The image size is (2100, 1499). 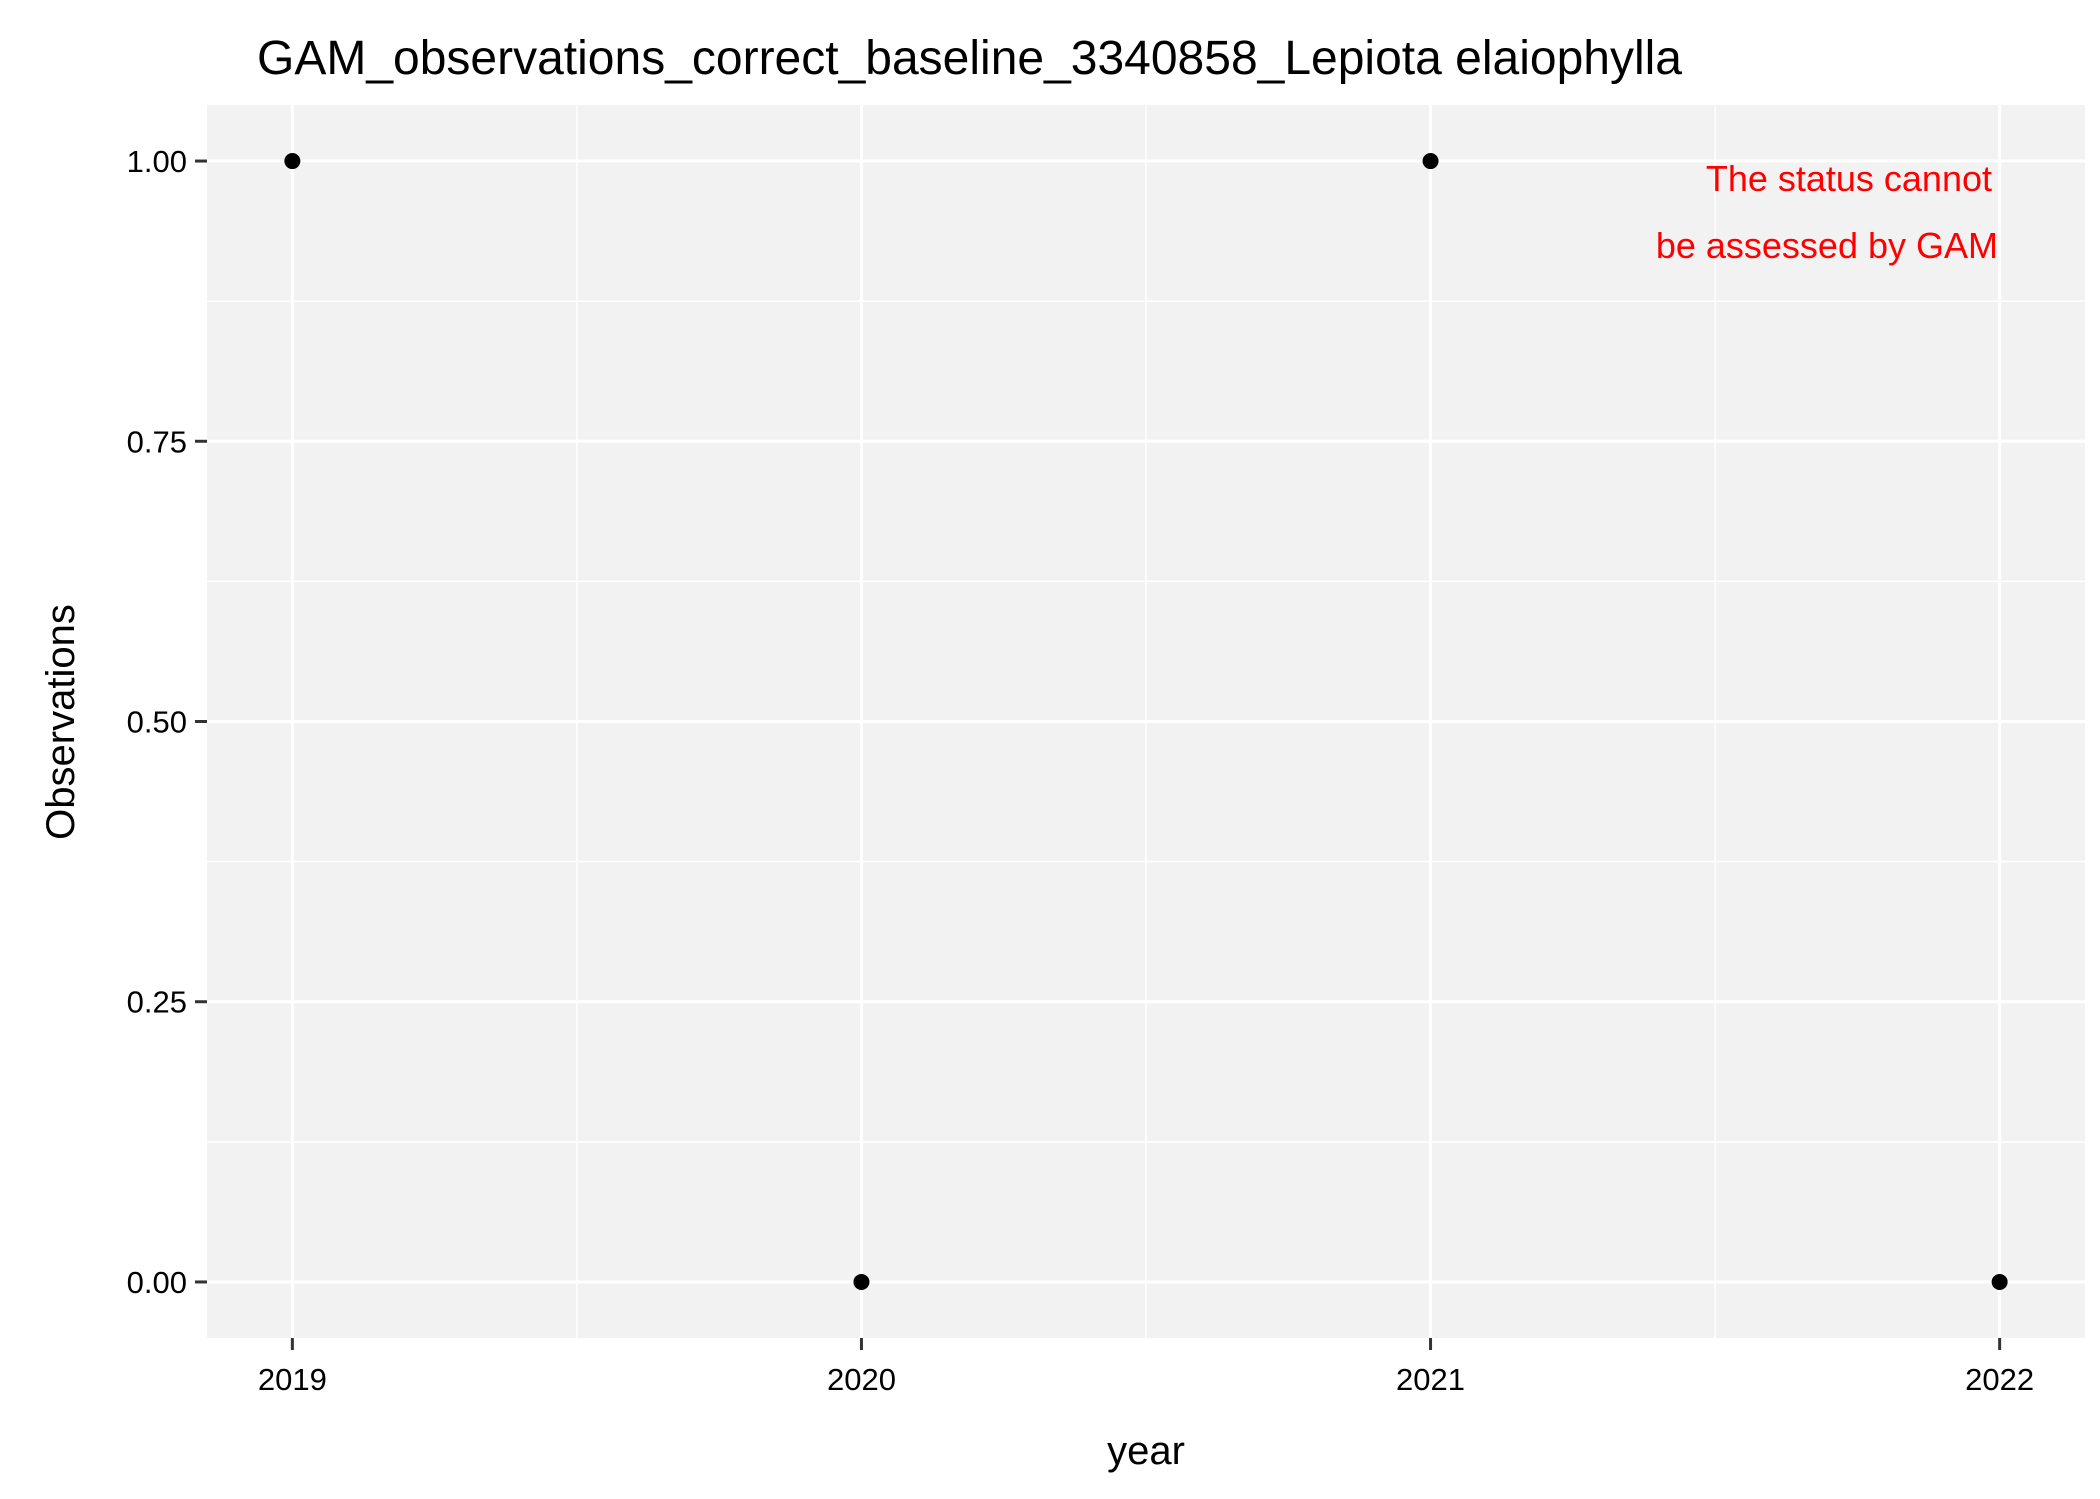 I want to click on y-axis-title: Observations, so click(x=61, y=722).